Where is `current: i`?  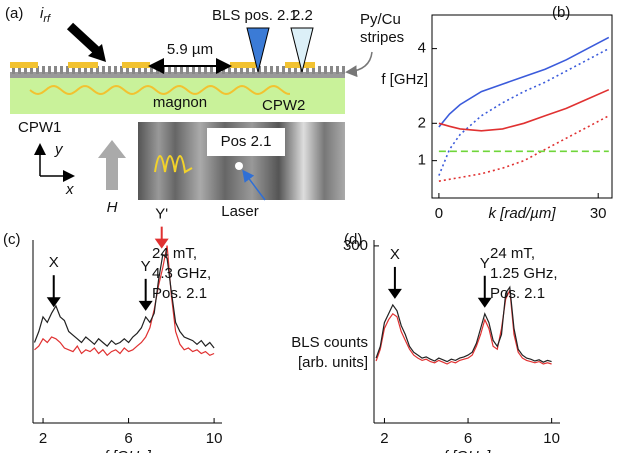
current: i is located at coordinates (42, 13).